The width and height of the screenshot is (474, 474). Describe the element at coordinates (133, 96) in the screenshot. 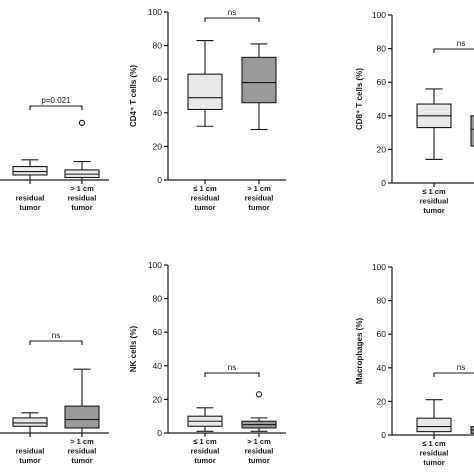

I see `y-axis-label: CD4⁺ T cells (%)` at that location.